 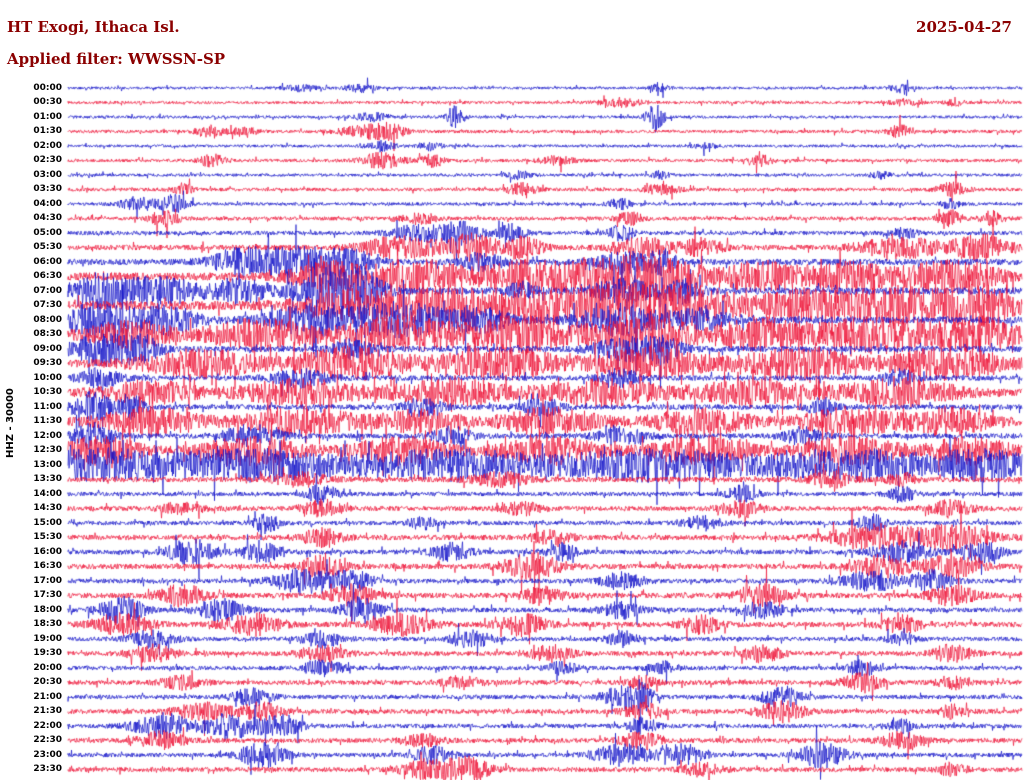 What do you see at coordinates (47, 682) in the screenshot?
I see `time-label: 20:30` at bounding box center [47, 682].